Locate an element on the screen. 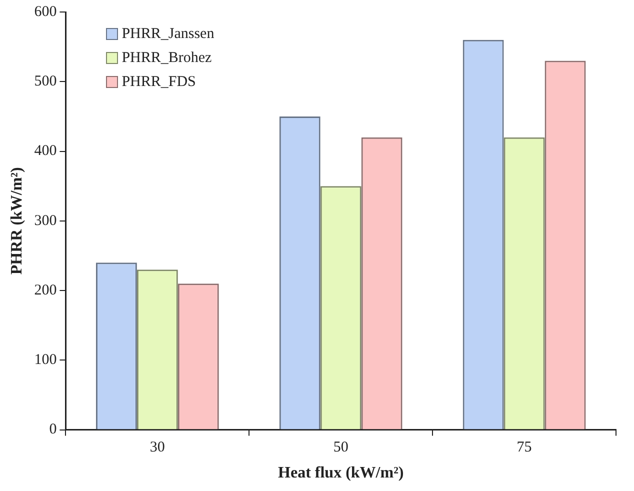 The height and width of the screenshot is (491, 634). legend-label: PHRR_Janssen is located at coordinates (168, 34).